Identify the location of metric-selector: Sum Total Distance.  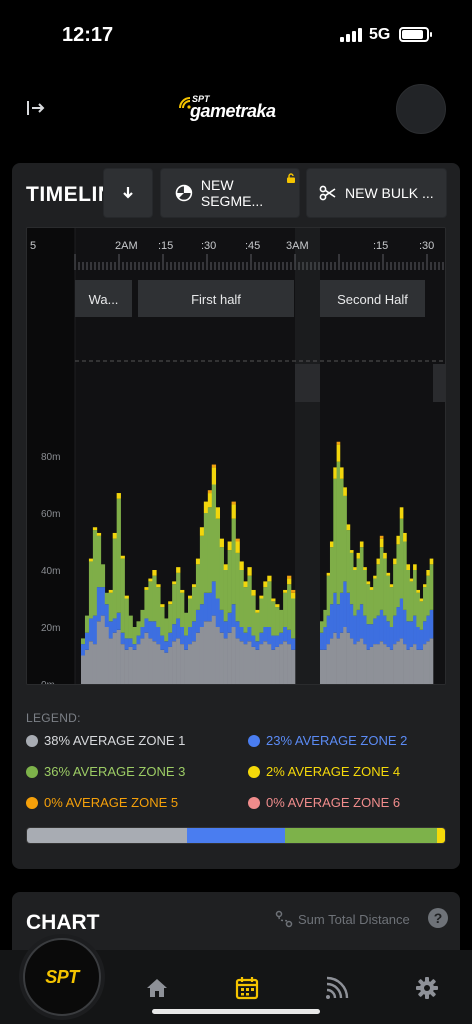
(342, 919).